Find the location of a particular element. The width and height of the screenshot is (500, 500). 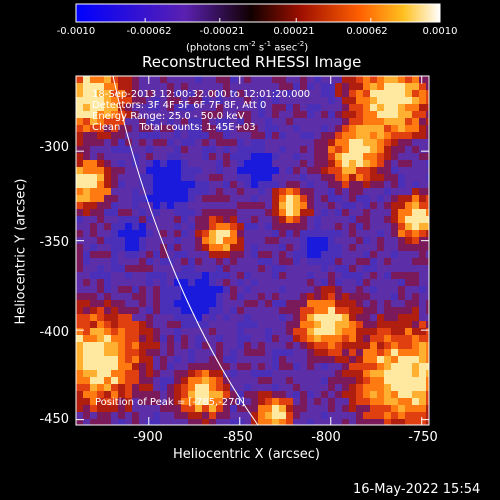

x-tick-label: -900 is located at coordinates (148, 437).